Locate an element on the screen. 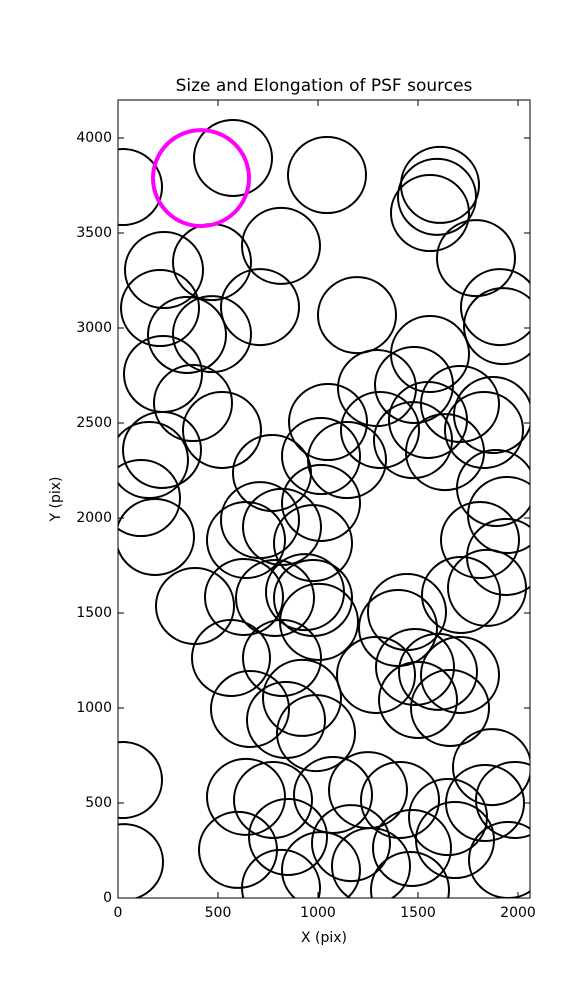  y-tick-label: 3500 is located at coordinates (94, 233).